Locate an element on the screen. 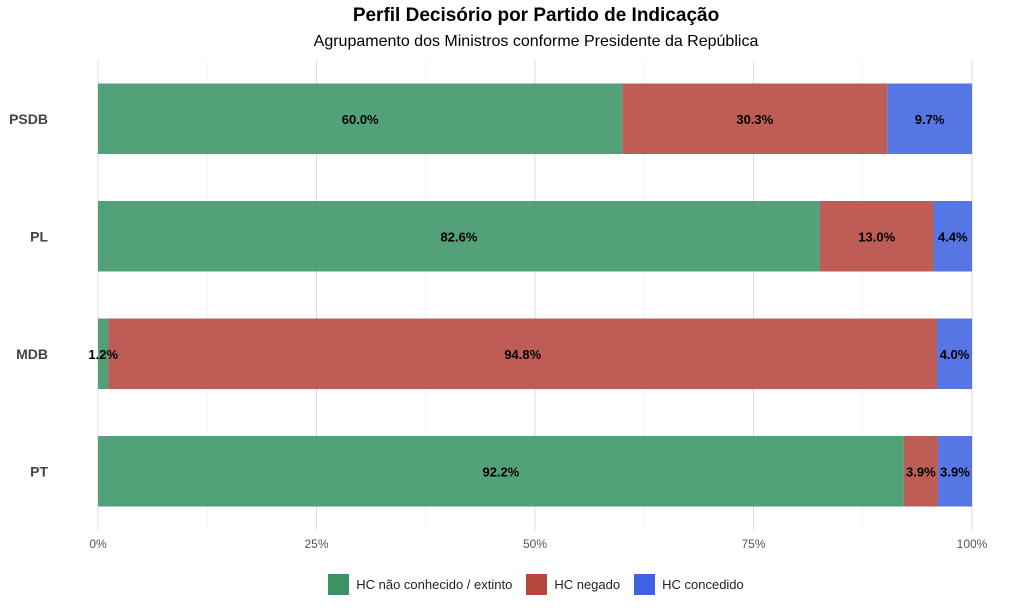  data-label: 92.2% is located at coordinates (500, 471).